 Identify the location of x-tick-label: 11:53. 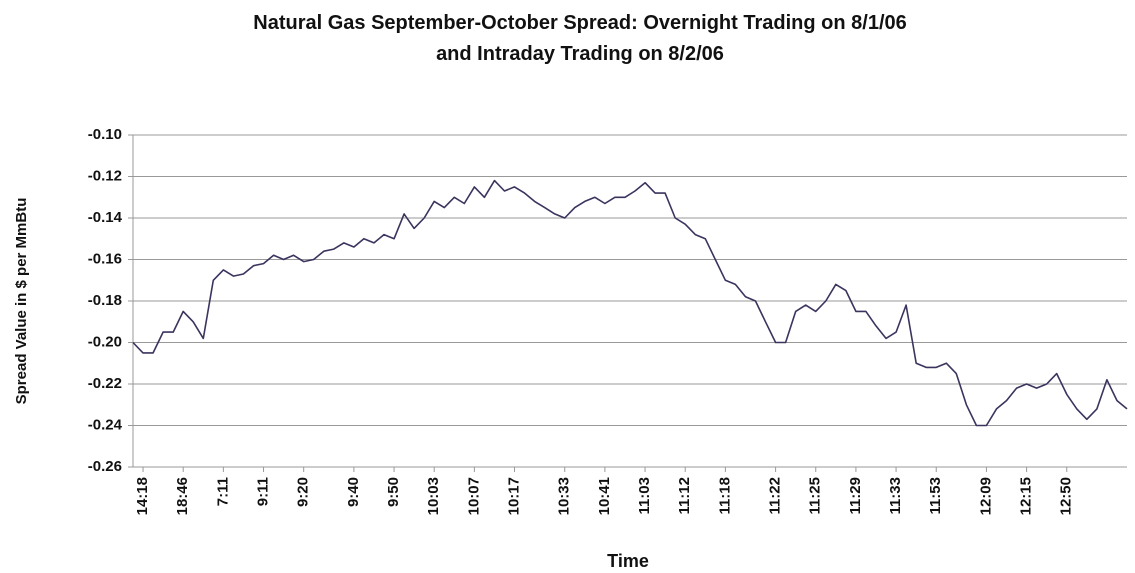
(935, 496).